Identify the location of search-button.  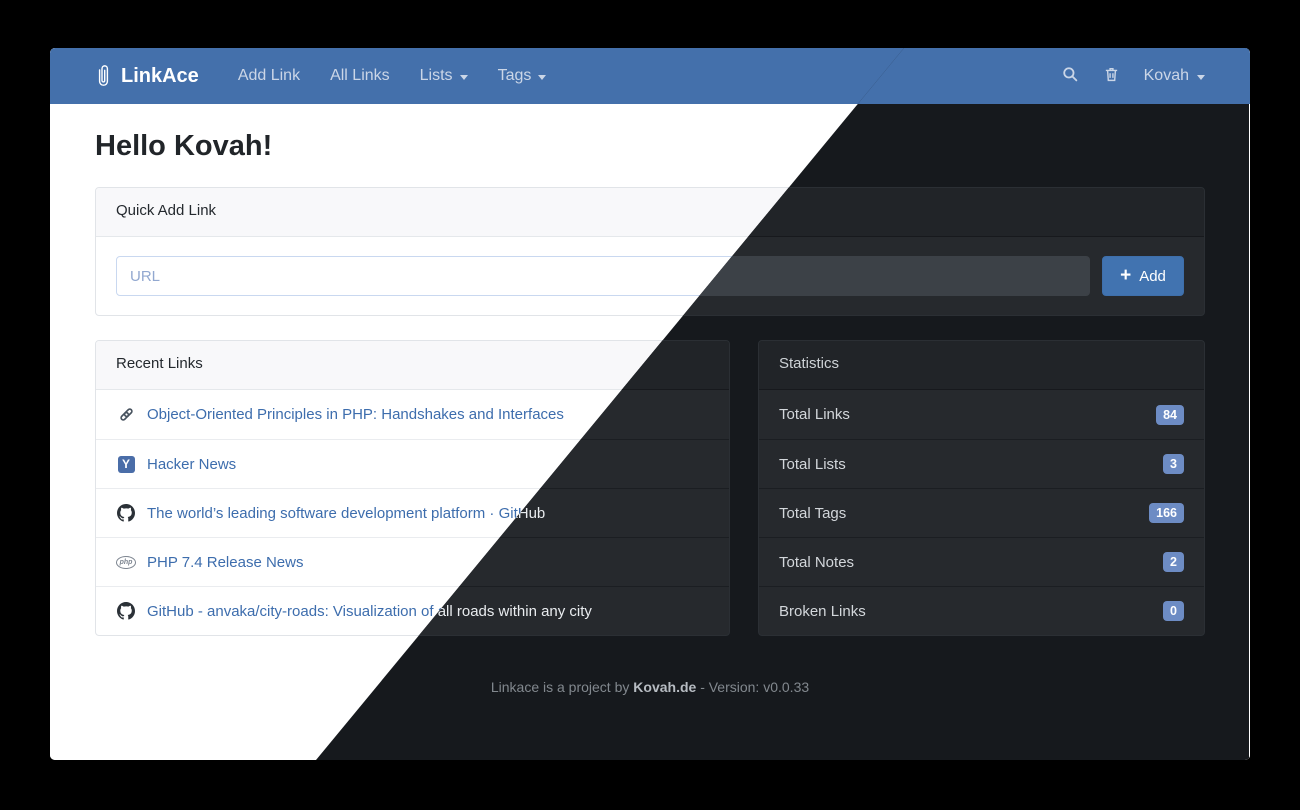
(1070, 76).